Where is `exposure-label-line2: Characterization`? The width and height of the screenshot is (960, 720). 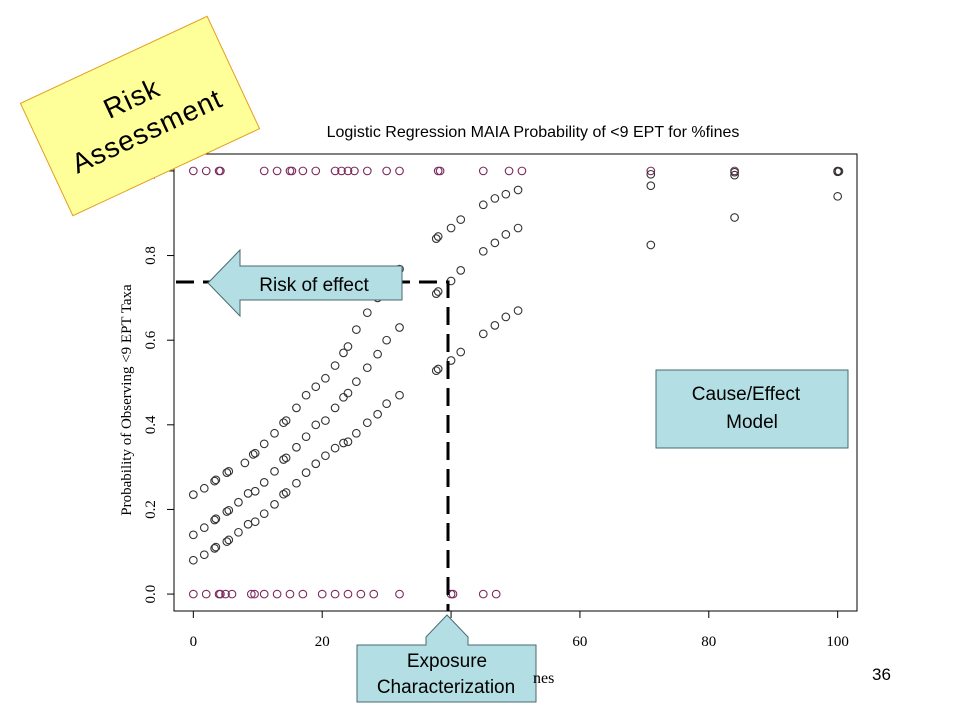 exposure-label-line2: Characterization is located at coordinates (446, 687).